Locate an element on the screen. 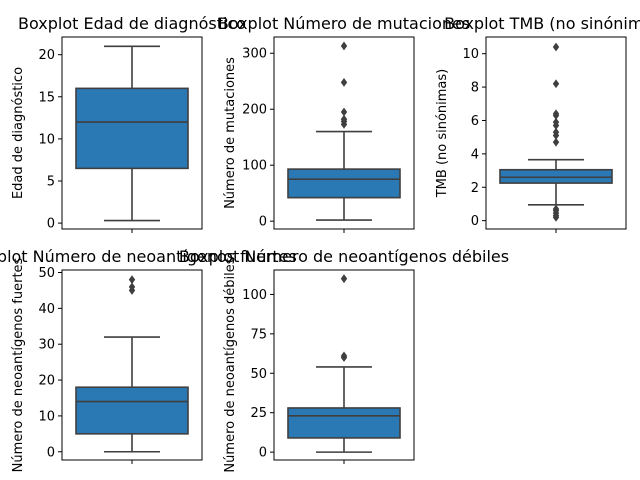 The height and width of the screenshot is (480, 640). subplot-title: Boxplot TMB (no sinónimas) is located at coordinates (542, 23).